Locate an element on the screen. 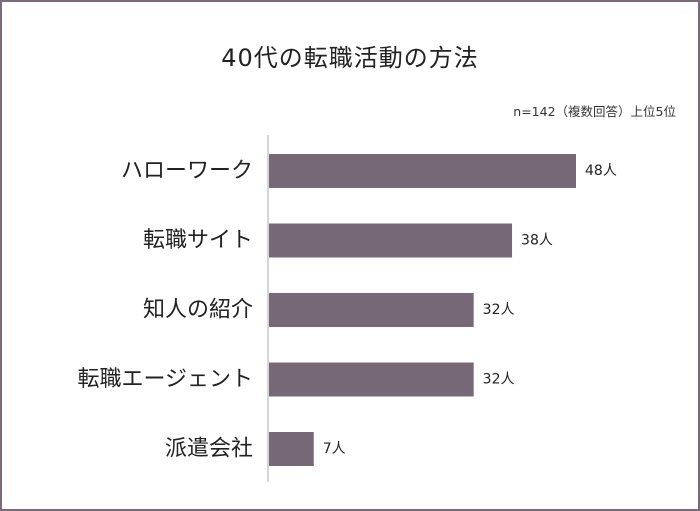 This screenshot has width=700, height=511. category-label: ハローワーク is located at coordinates (187, 171).